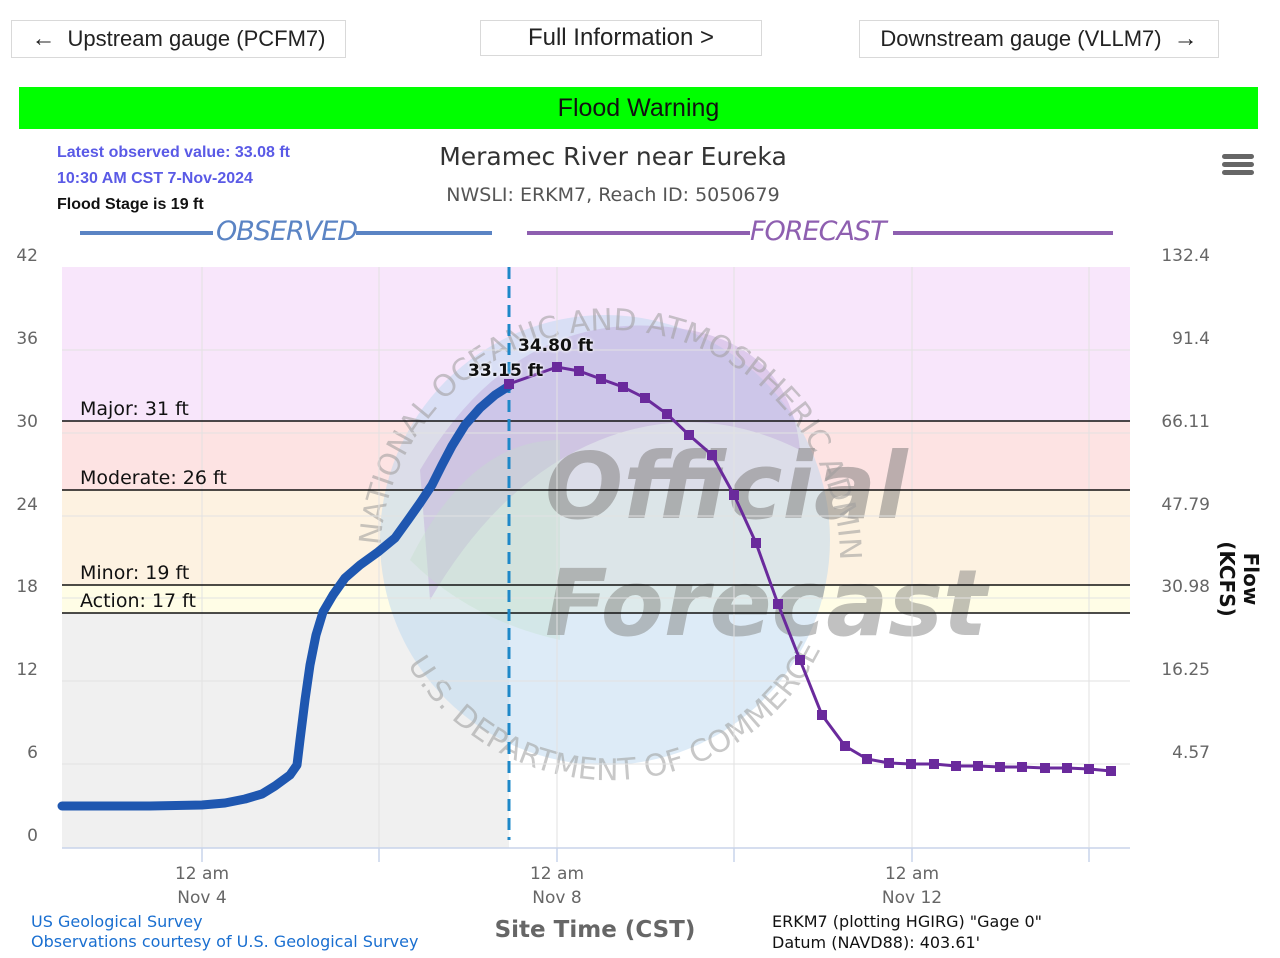  Describe the element at coordinates (32, 753) in the screenshot. I see `y-tick-6: 6` at that location.